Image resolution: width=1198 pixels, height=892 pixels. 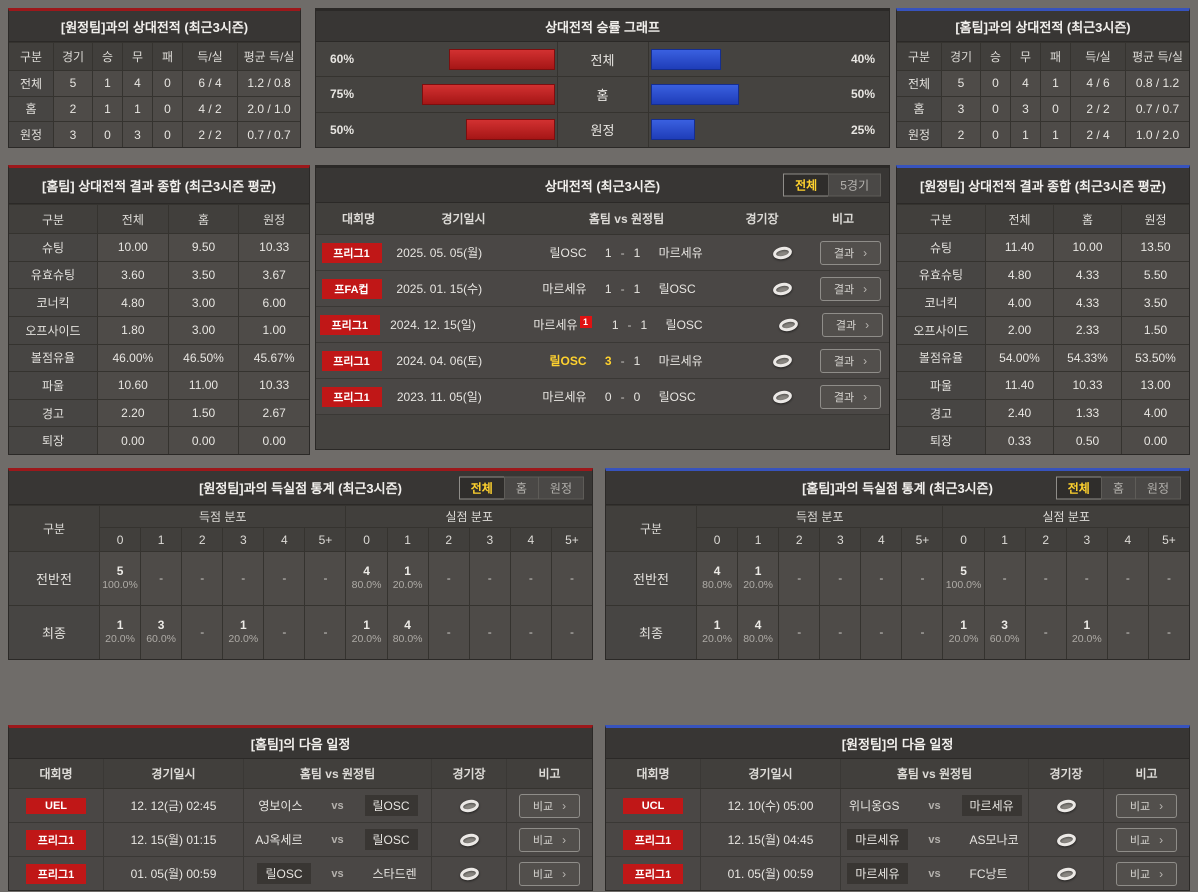 What do you see at coordinates (407, 632) in the screenshot?
I see `stat-cell: 4 80.0%` at bounding box center [407, 632].